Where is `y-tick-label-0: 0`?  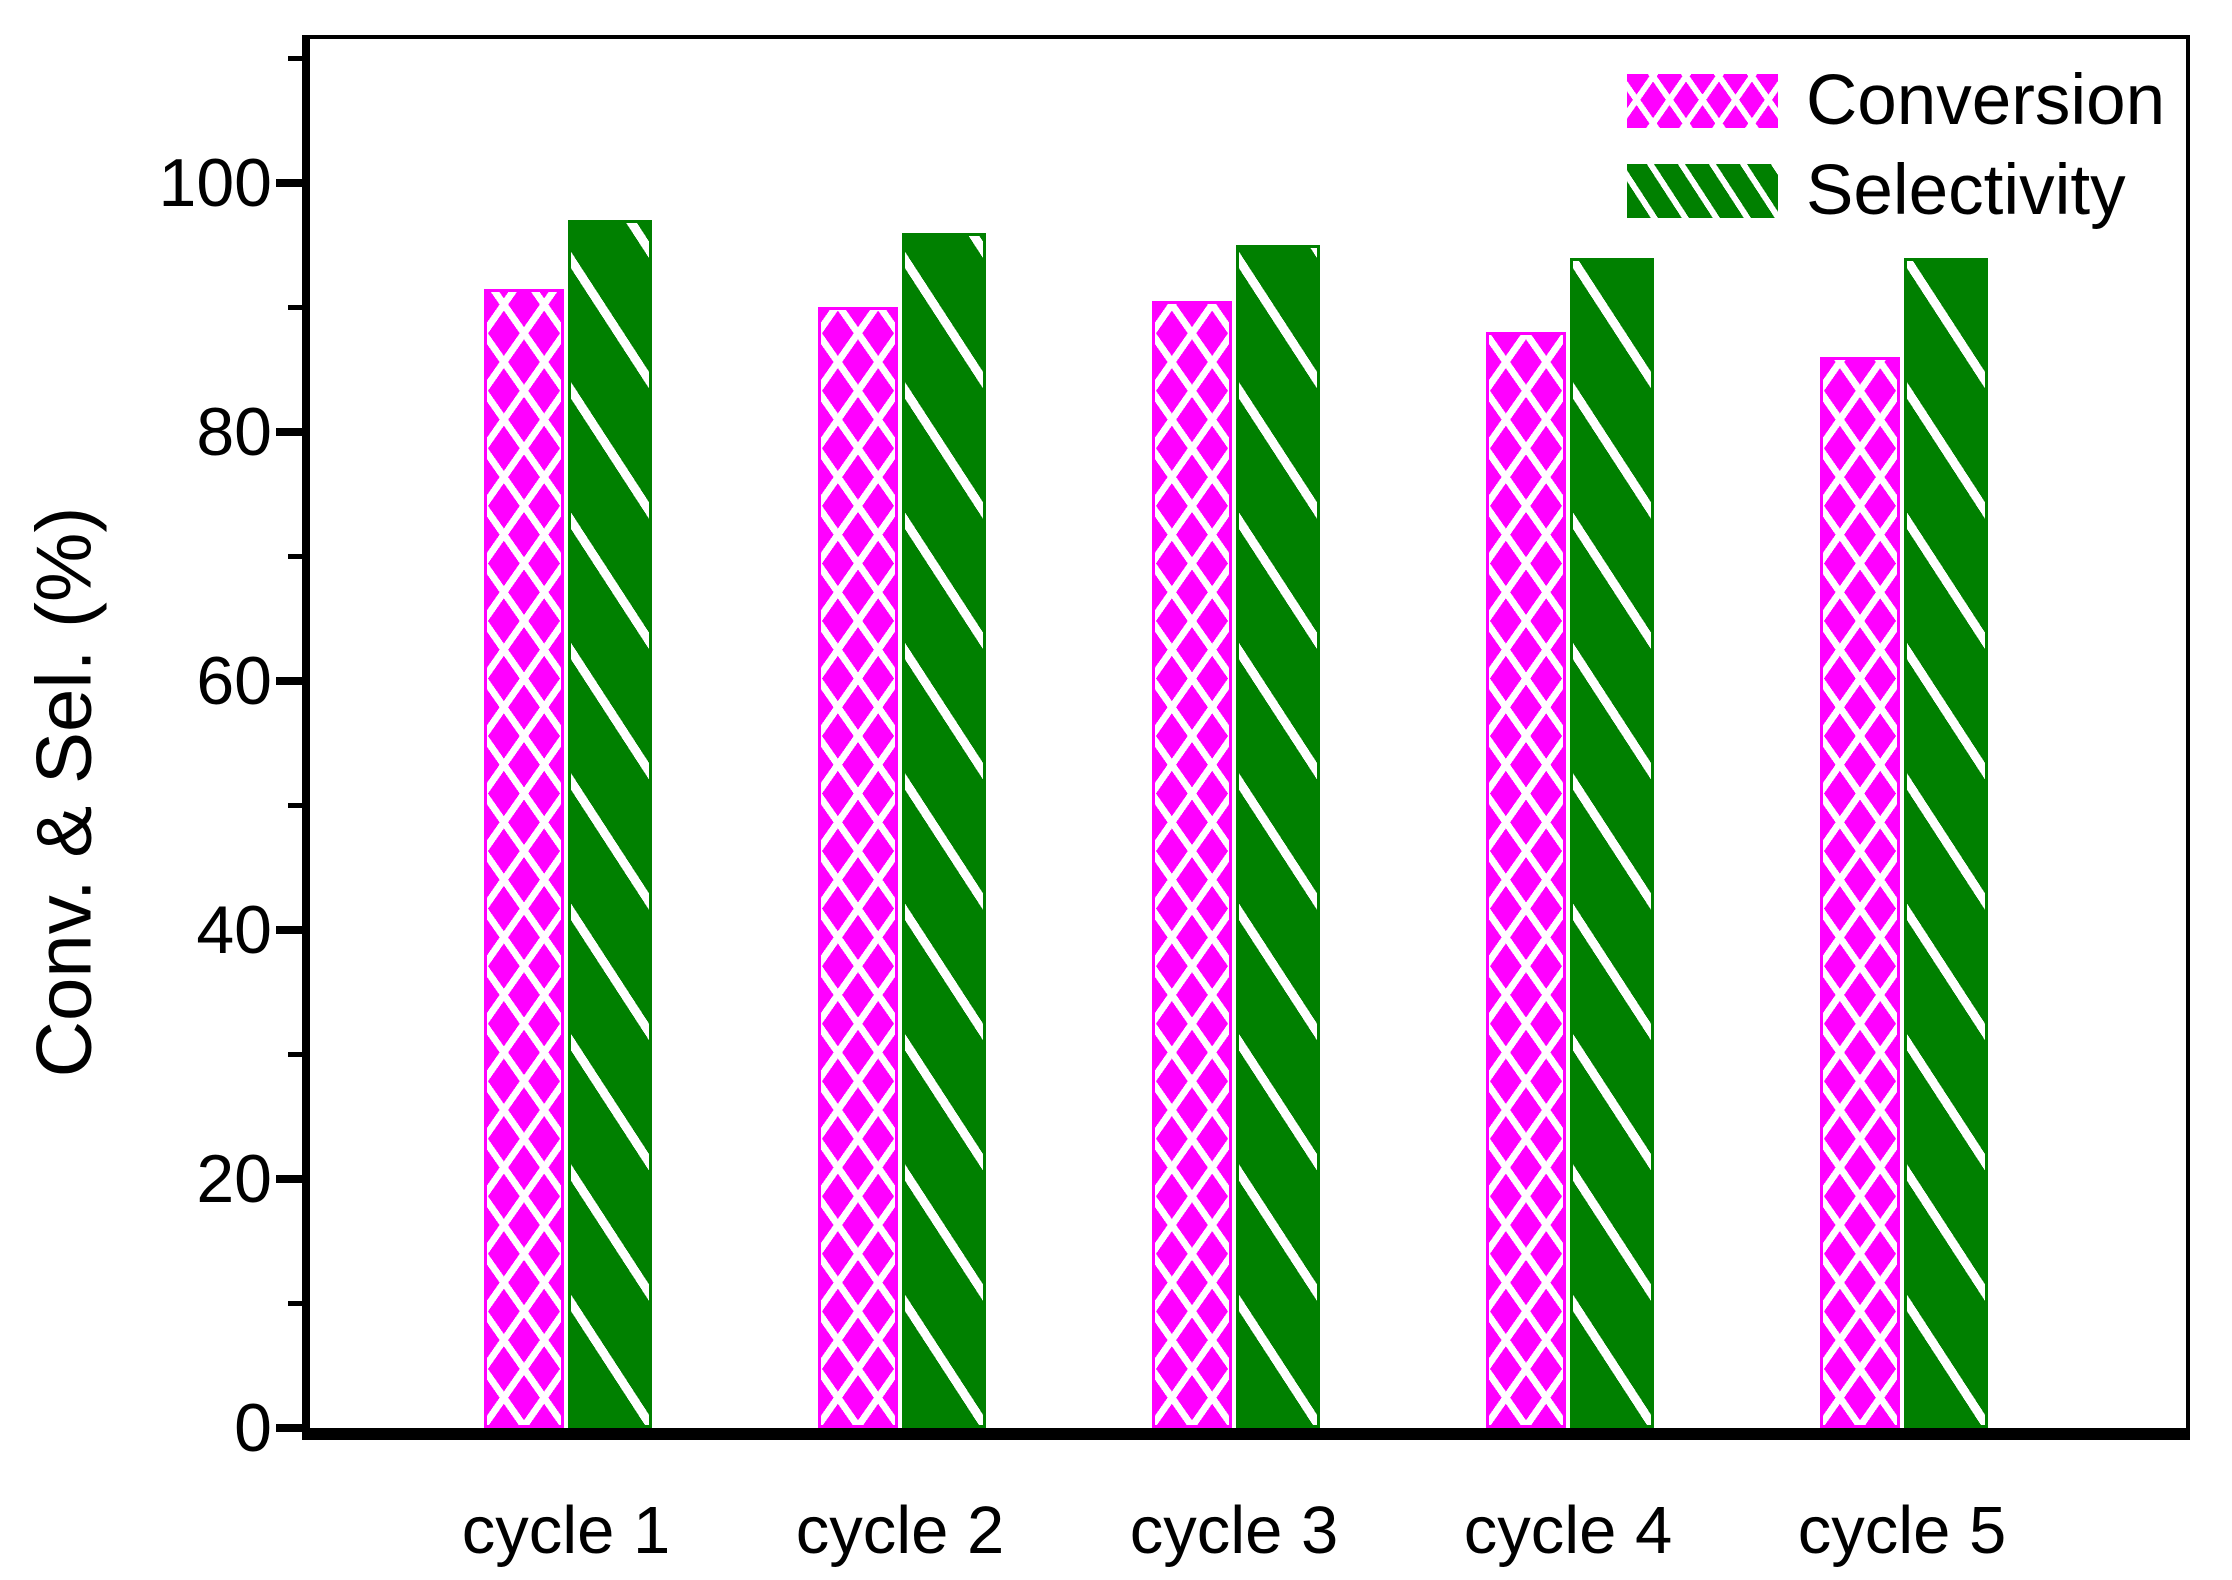
y-tick-label-0: 0 is located at coordinates (253, 1428).